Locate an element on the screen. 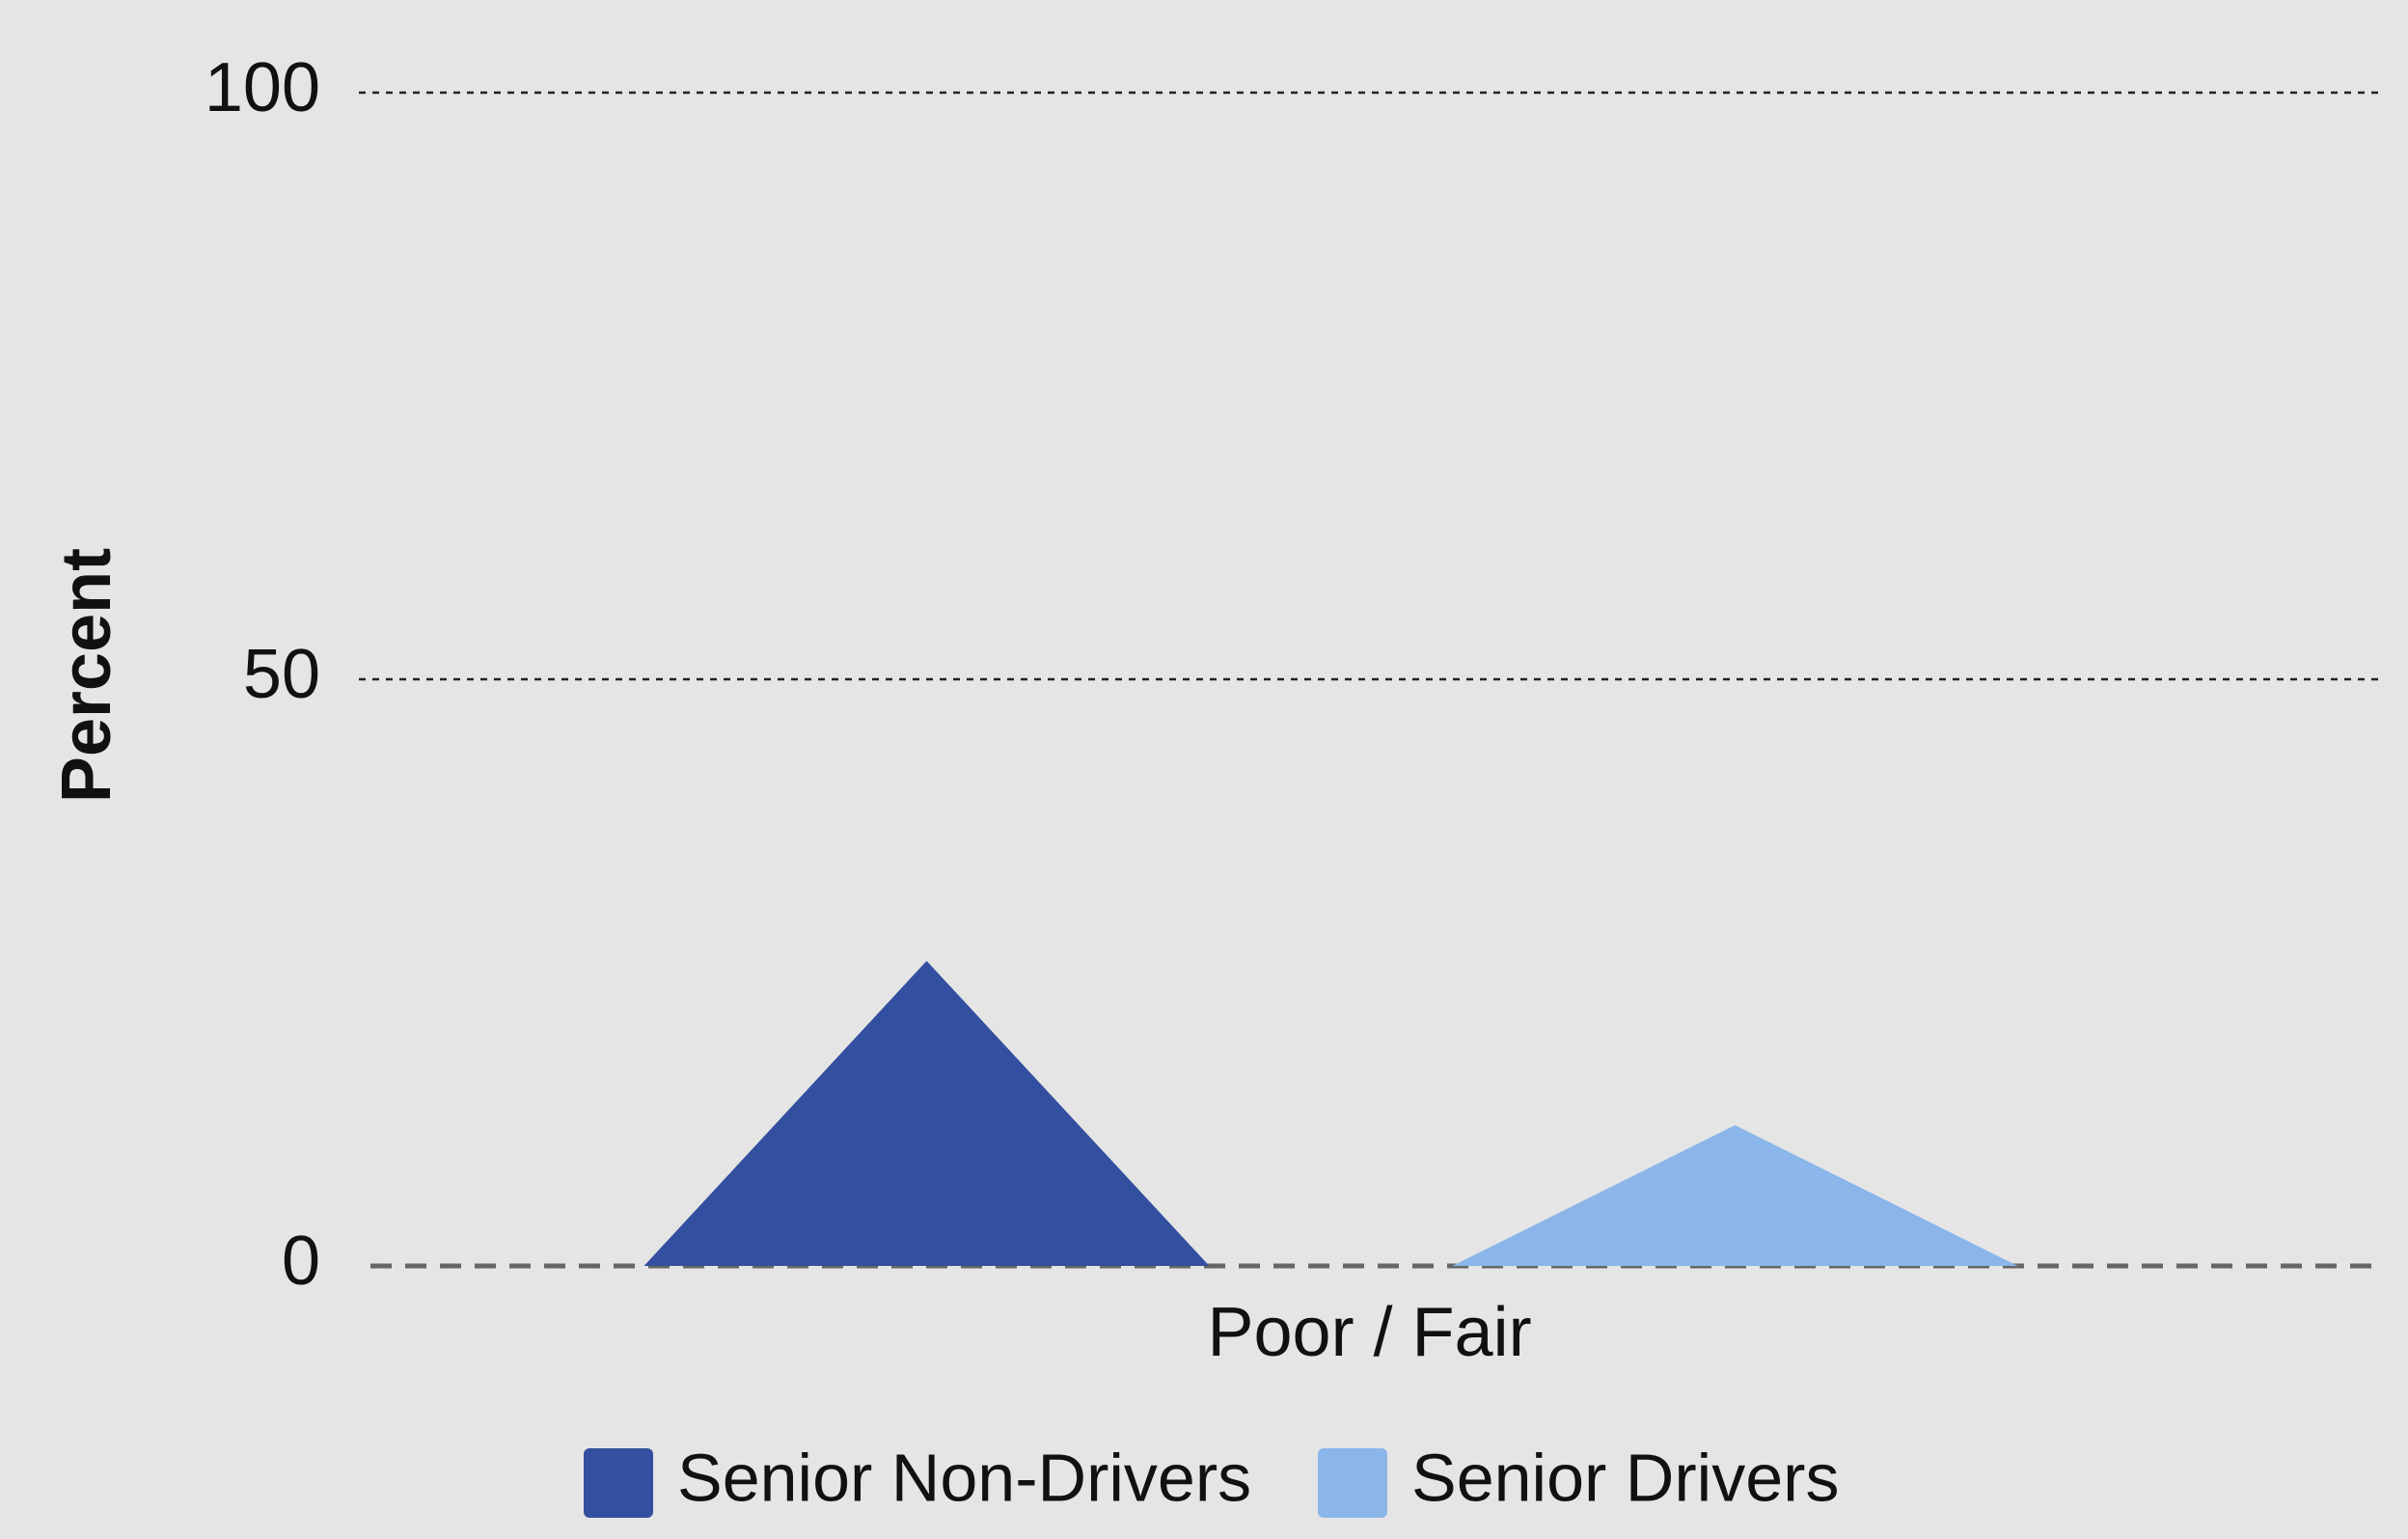  legend-label: Senior Non-Drivers is located at coordinates (964, 1477).